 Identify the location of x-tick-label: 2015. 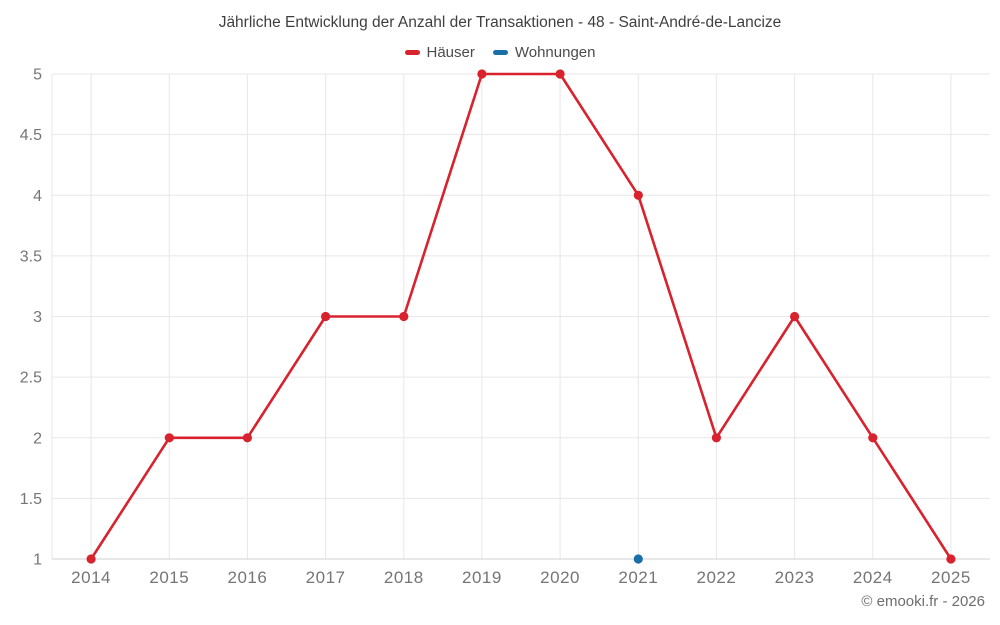
(169, 577).